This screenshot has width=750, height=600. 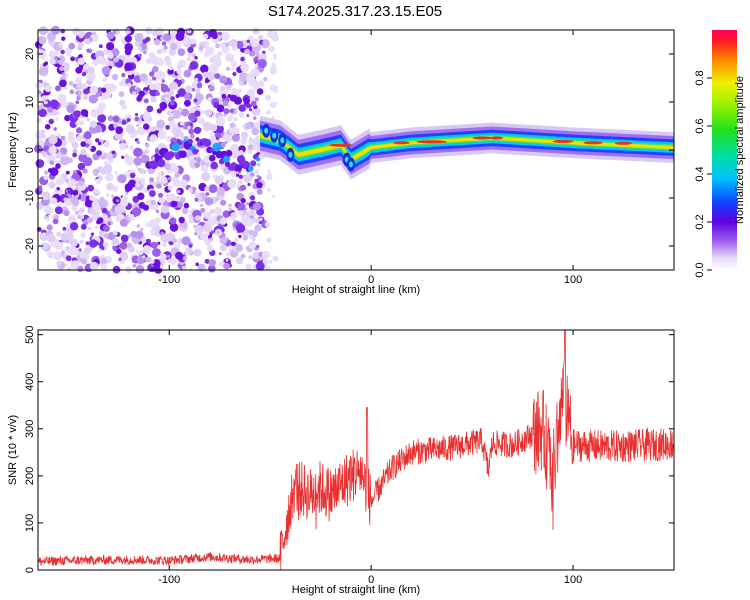 I want to click on y-tick-label: 10, so click(x=30, y=102).